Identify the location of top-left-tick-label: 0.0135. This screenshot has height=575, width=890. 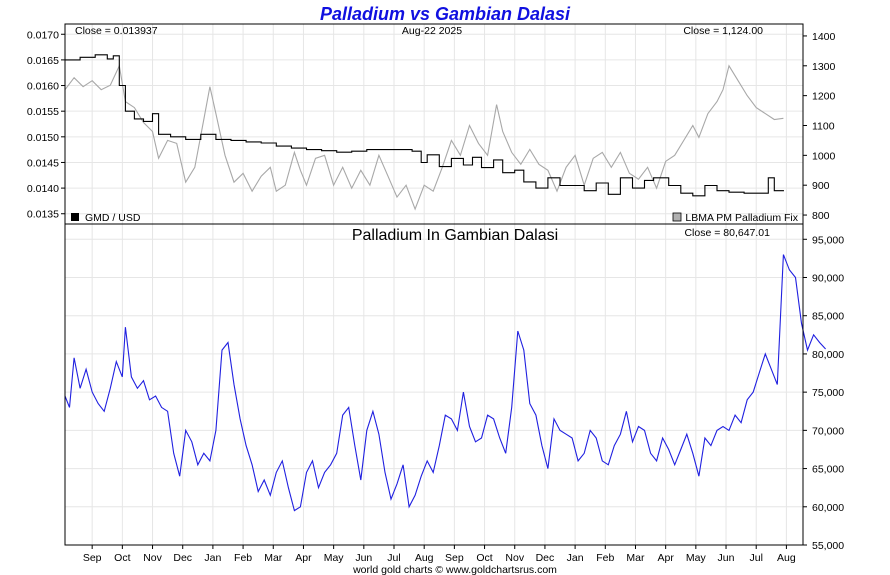
(43, 215).